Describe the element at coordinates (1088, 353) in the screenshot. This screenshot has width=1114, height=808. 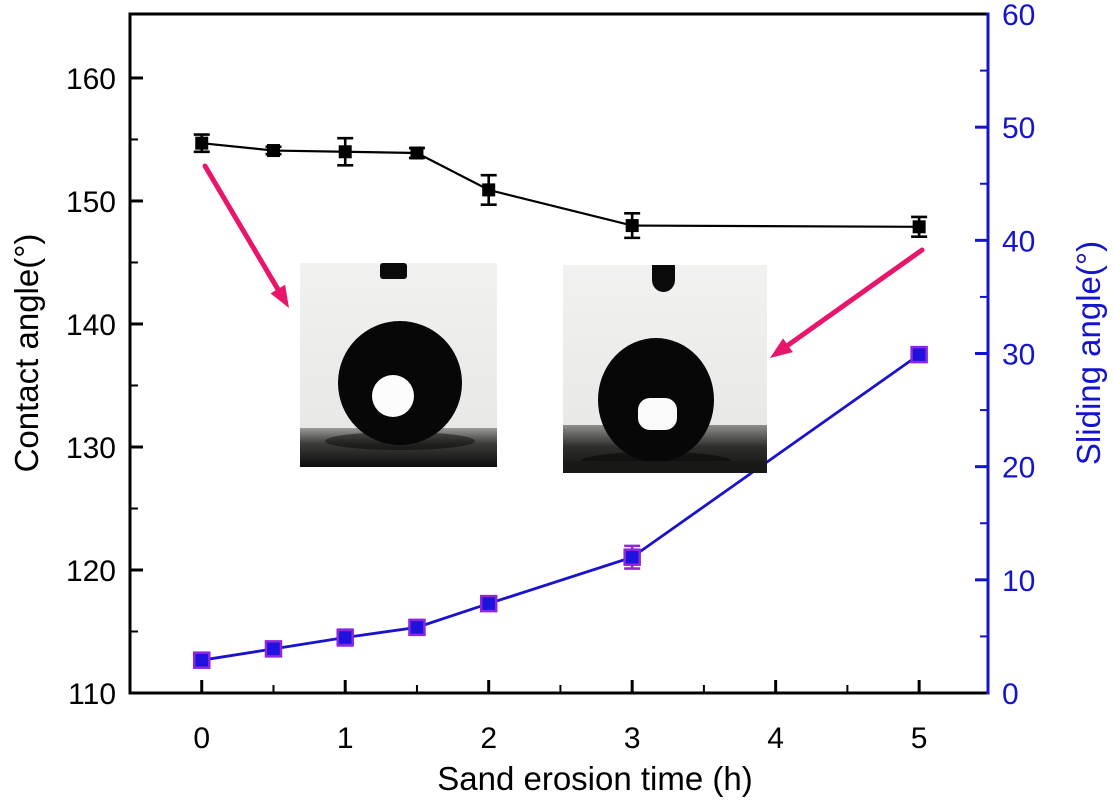
I see `right-y-axis-label: Sliding angle(°)` at that location.